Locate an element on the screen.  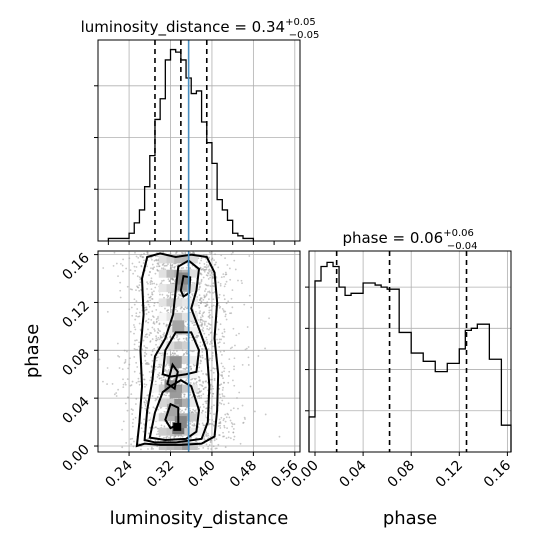
joint-xtick-label-0.24: 0.24 is located at coordinates (119, 473).